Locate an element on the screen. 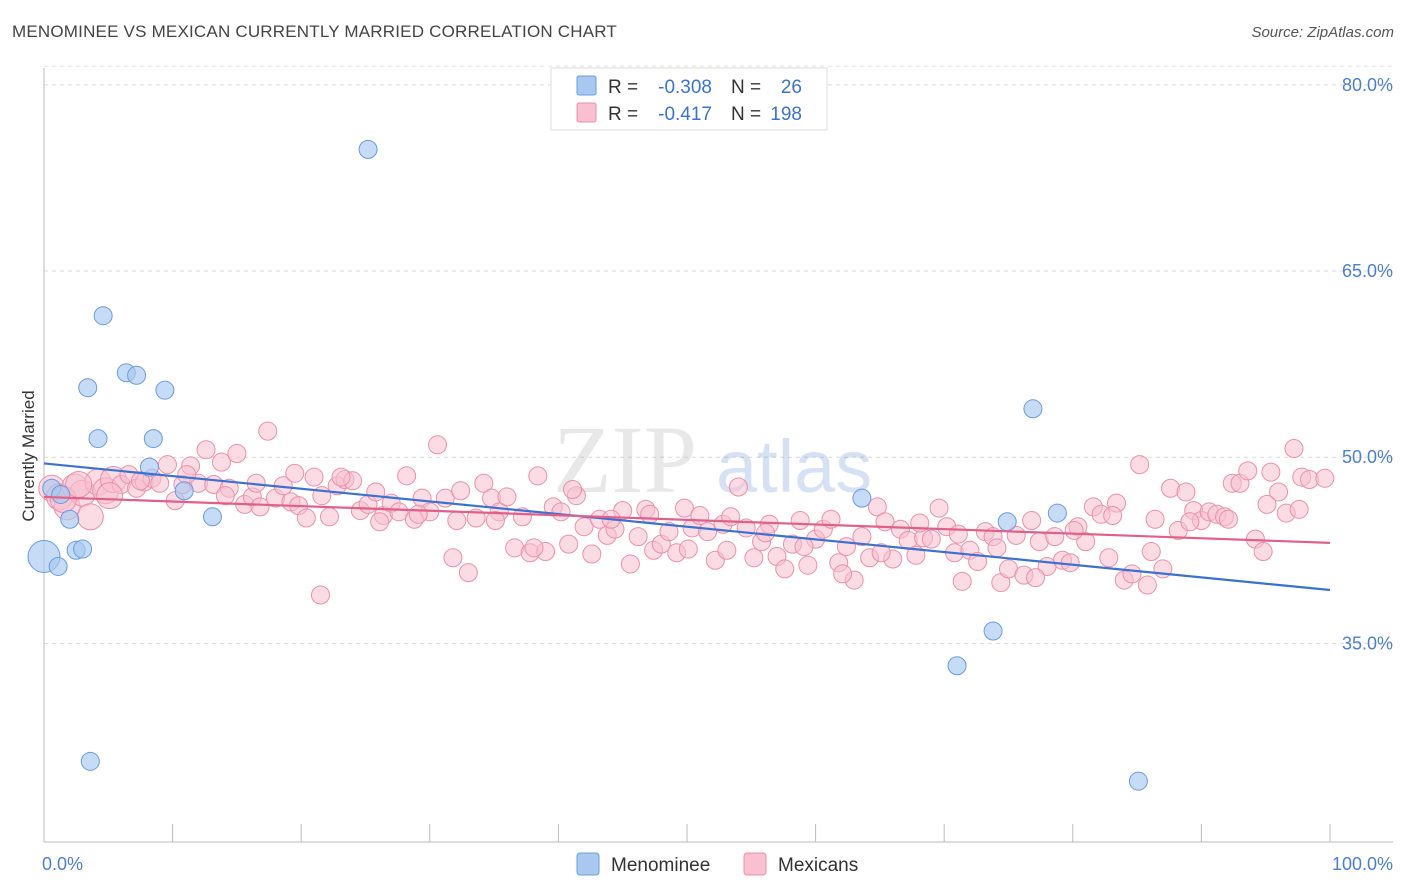 This screenshot has height=892, width=1406. watermark: ZIP atlas is located at coordinates (712, 459).